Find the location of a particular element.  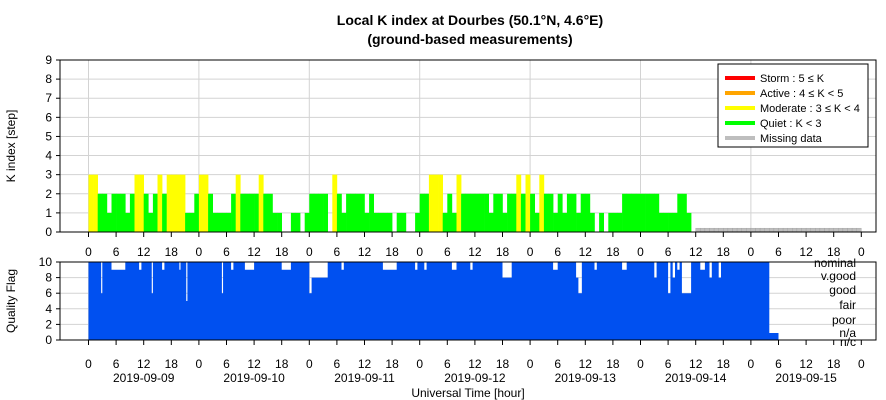

q-y-tick-label: 4 is located at coordinates (48, 309).